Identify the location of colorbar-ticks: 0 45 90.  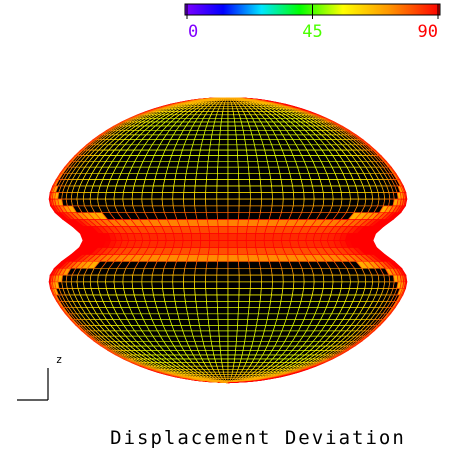
(312, 23).